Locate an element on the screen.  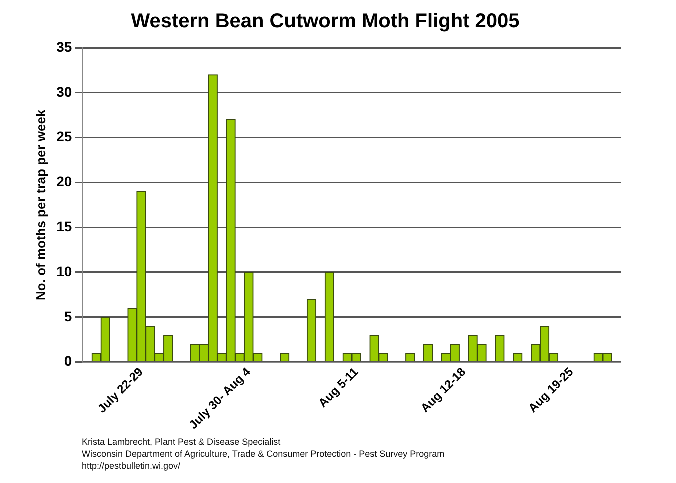
text: Krista Lambrecht, Plant Pest & Disease Specialist is located at coordinates (182, 442).